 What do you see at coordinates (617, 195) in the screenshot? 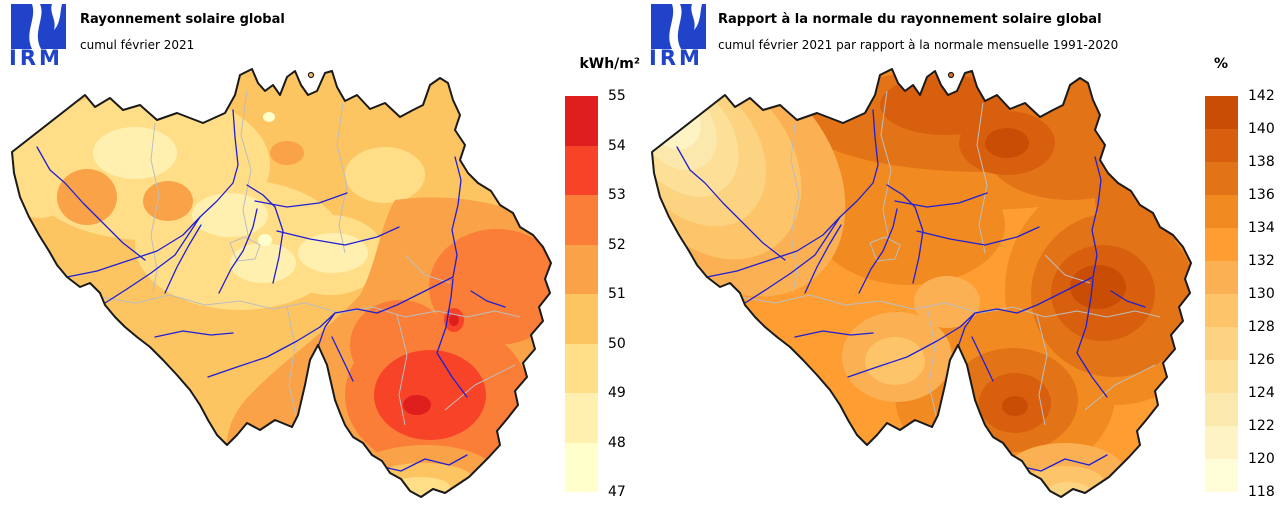
I see `legend-tick-label: 53` at bounding box center [617, 195].